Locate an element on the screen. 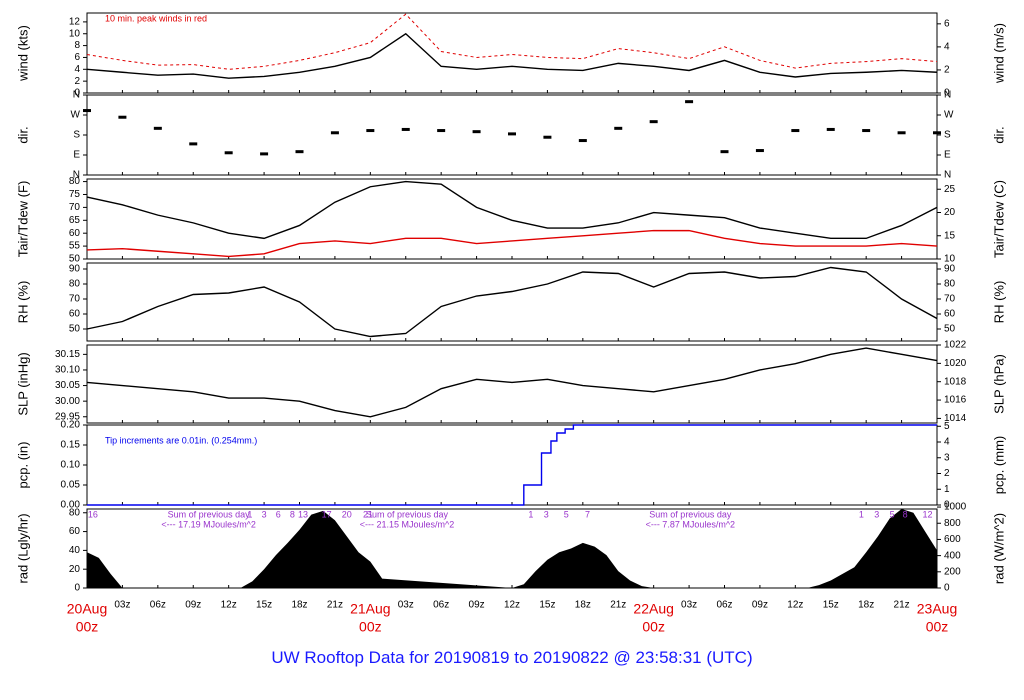 Image resolution: width=1024 pixels, height=700 pixels. temp-tick-label-right: 20 is located at coordinates (950, 212).